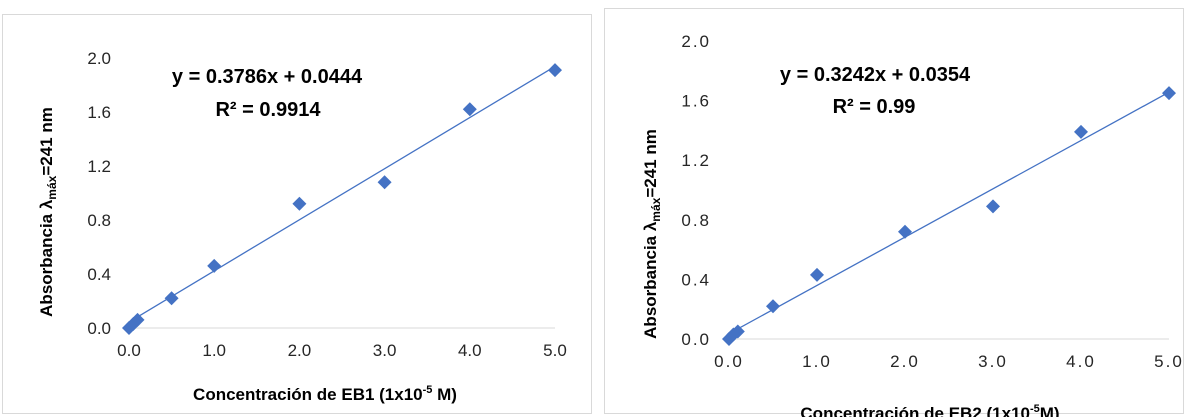 This screenshot has width=1186, height=417. I want to click on chart-eb1-xlabel: Concentración de EB1 (1x10-5 M), so click(325, 394).